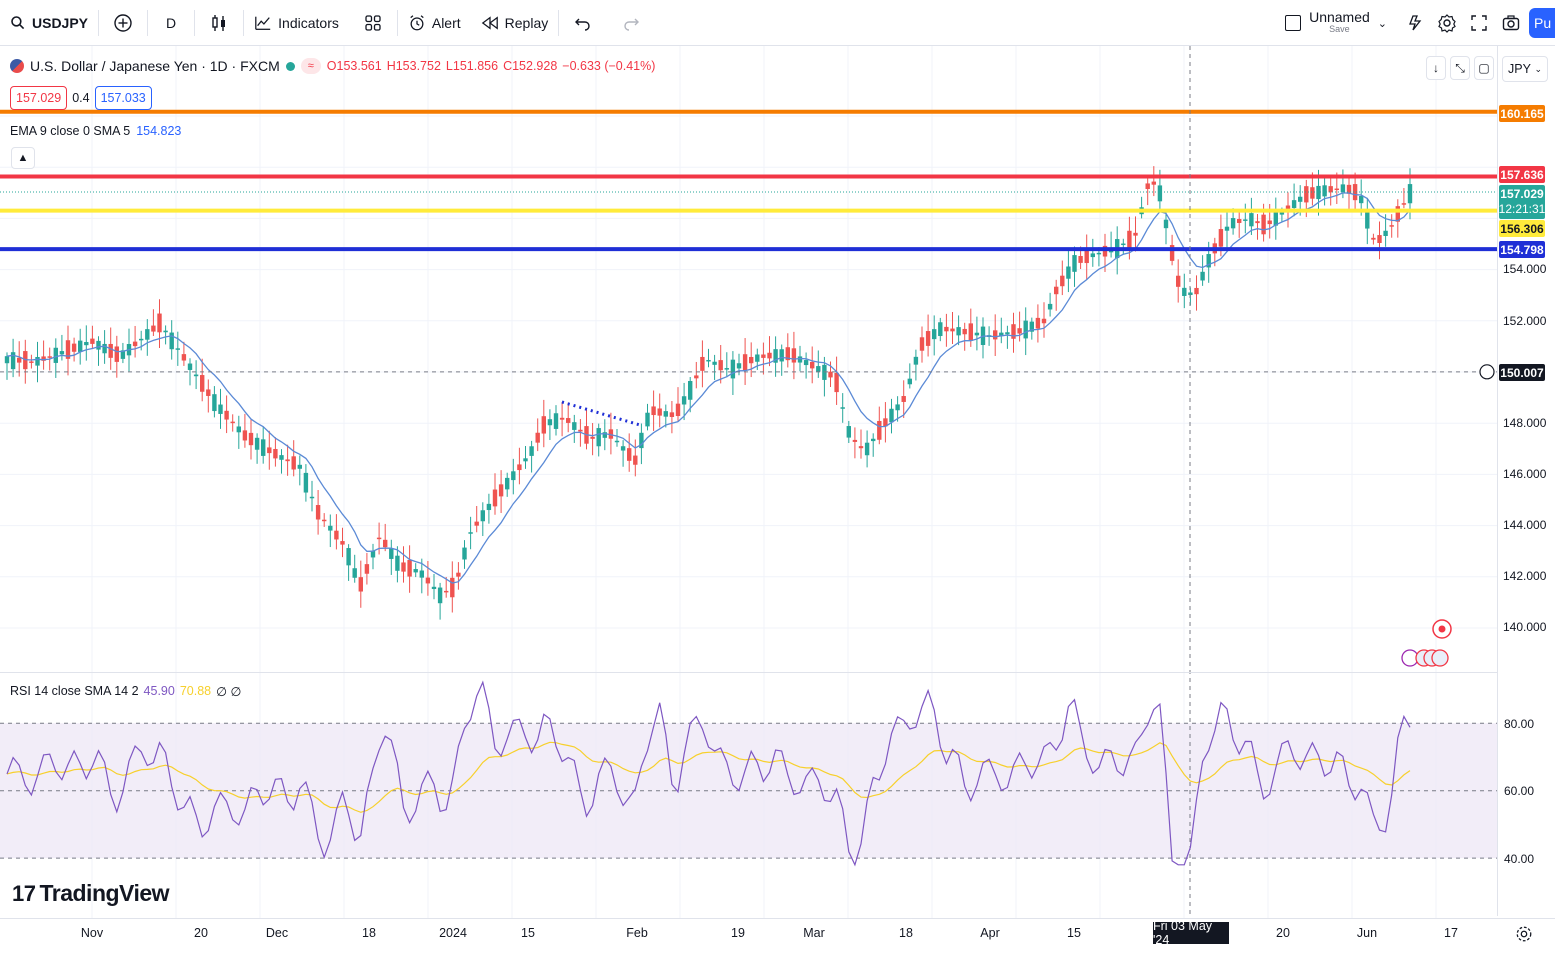 This screenshot has height=955, width=1555. What do you see at coordinates (601, 413) in the screenshot?
I see `dotted-trendline` at bounding box center [601, 413].